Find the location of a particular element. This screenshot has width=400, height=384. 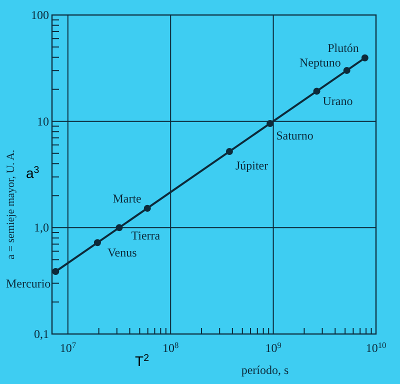

x-tick-label: 10$^{9}$ is located at coordinates (273, 347).